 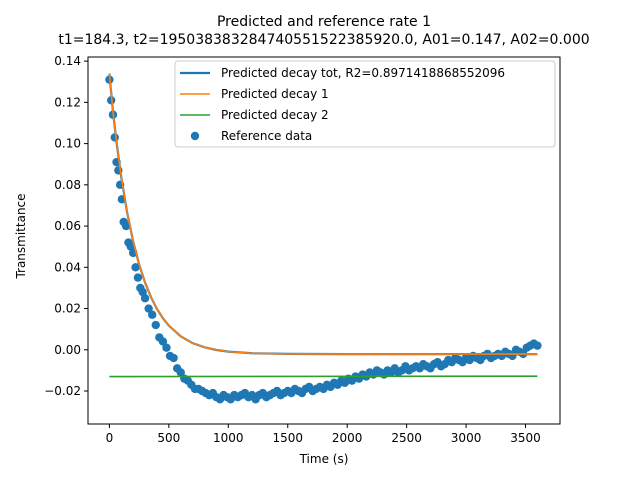 I want to click on x-axis-label: Time (s), so click(x=324, y=459).